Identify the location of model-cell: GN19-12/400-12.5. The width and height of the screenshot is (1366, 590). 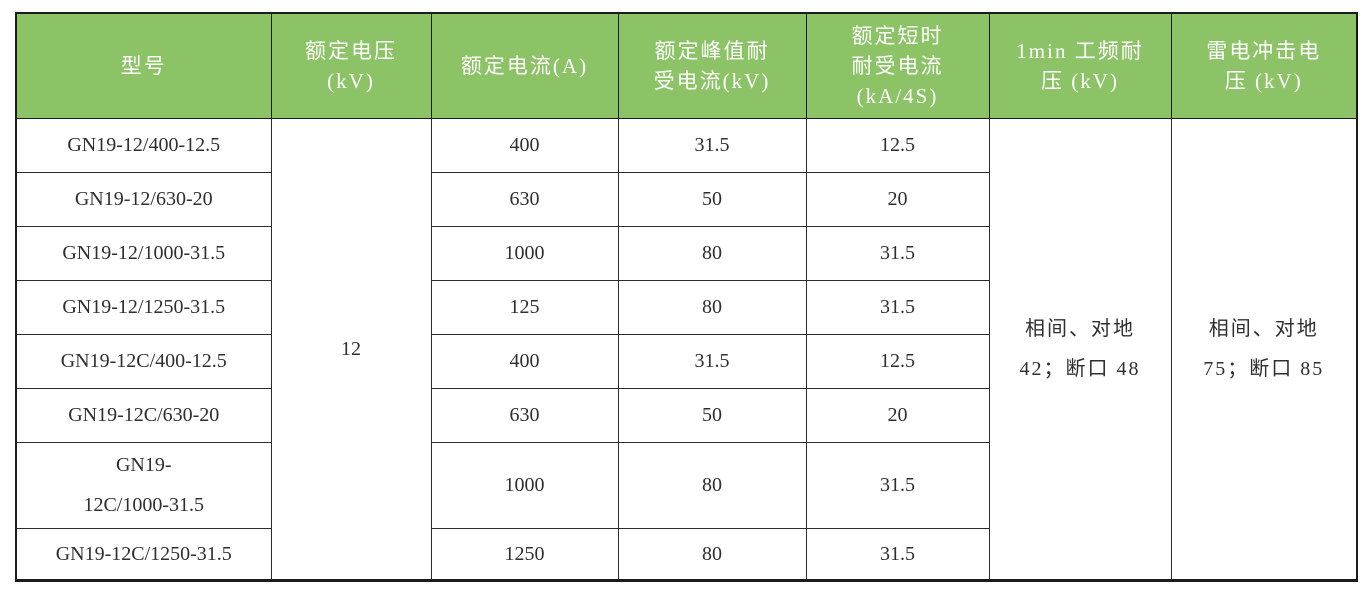
(143, 145).